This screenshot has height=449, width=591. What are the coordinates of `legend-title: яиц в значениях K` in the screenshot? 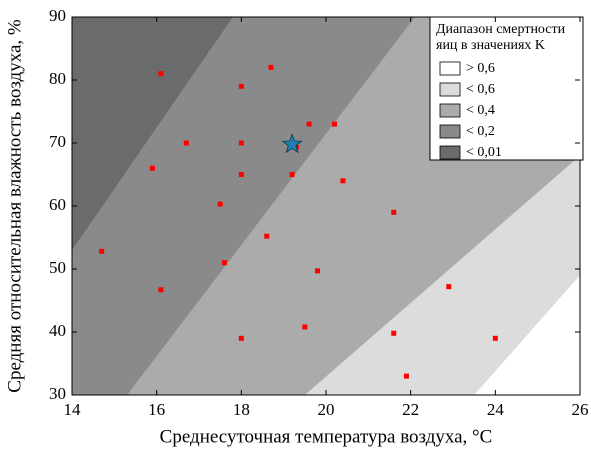 It's located at (490, 45).